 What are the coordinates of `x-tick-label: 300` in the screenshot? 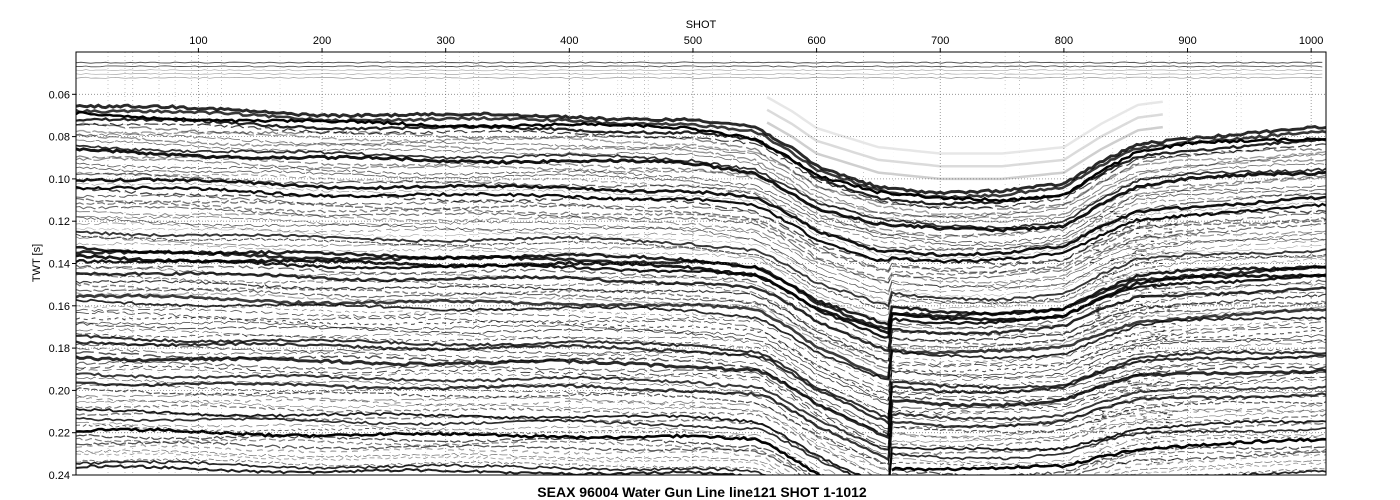 It's located at (446, 41).